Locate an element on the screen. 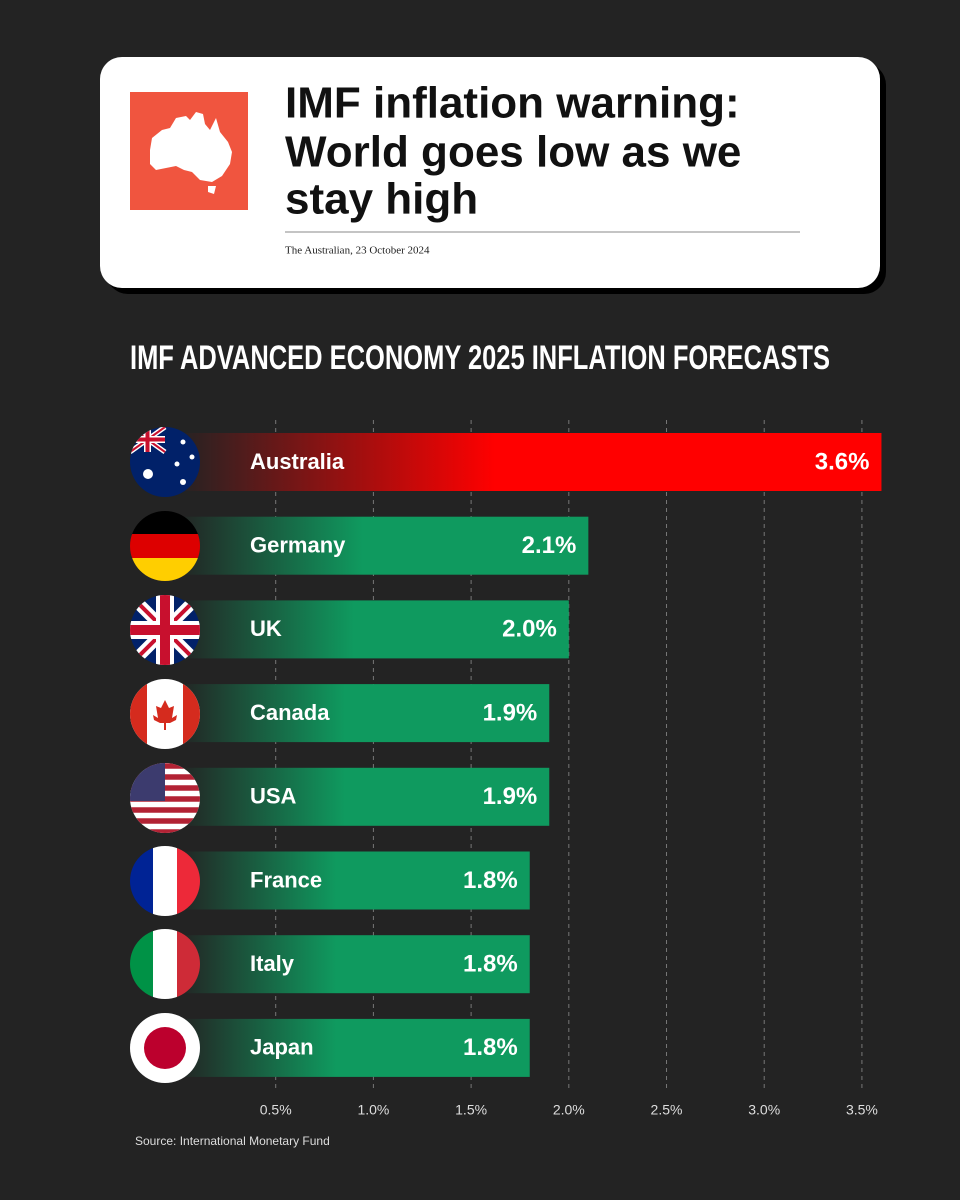  headline: World goes low as we is located at coordinates (513, 152).